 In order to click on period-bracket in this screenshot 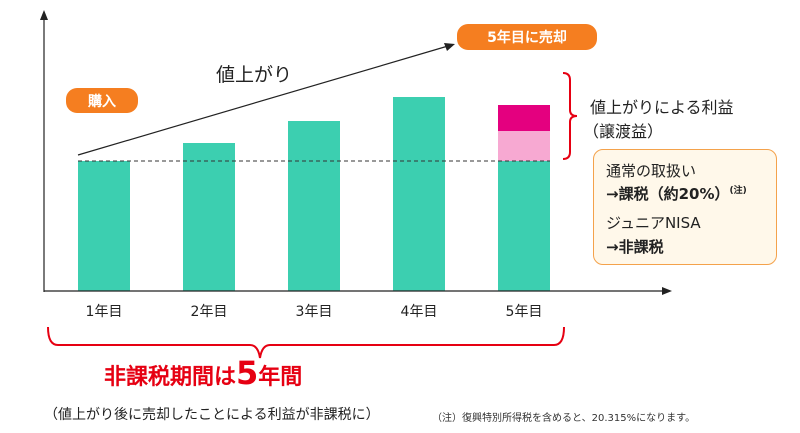, I will do `click(306, 342)`.